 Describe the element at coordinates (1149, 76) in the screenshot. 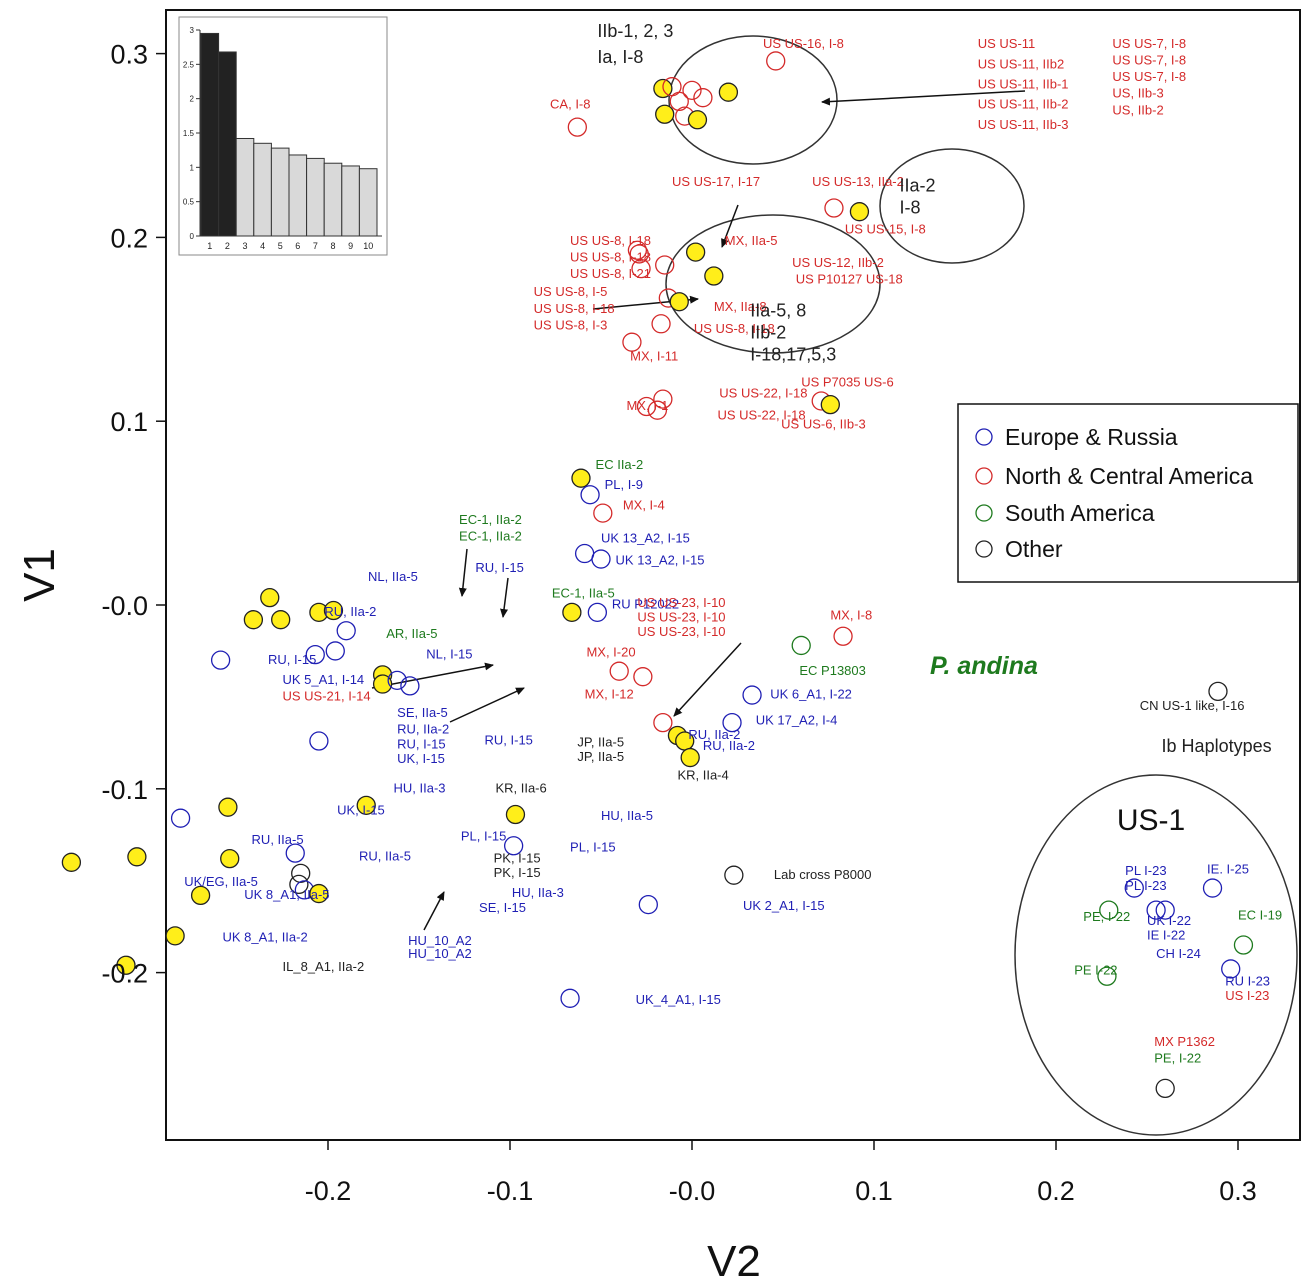

I see `point-label: US US-7, I-8` at that location.